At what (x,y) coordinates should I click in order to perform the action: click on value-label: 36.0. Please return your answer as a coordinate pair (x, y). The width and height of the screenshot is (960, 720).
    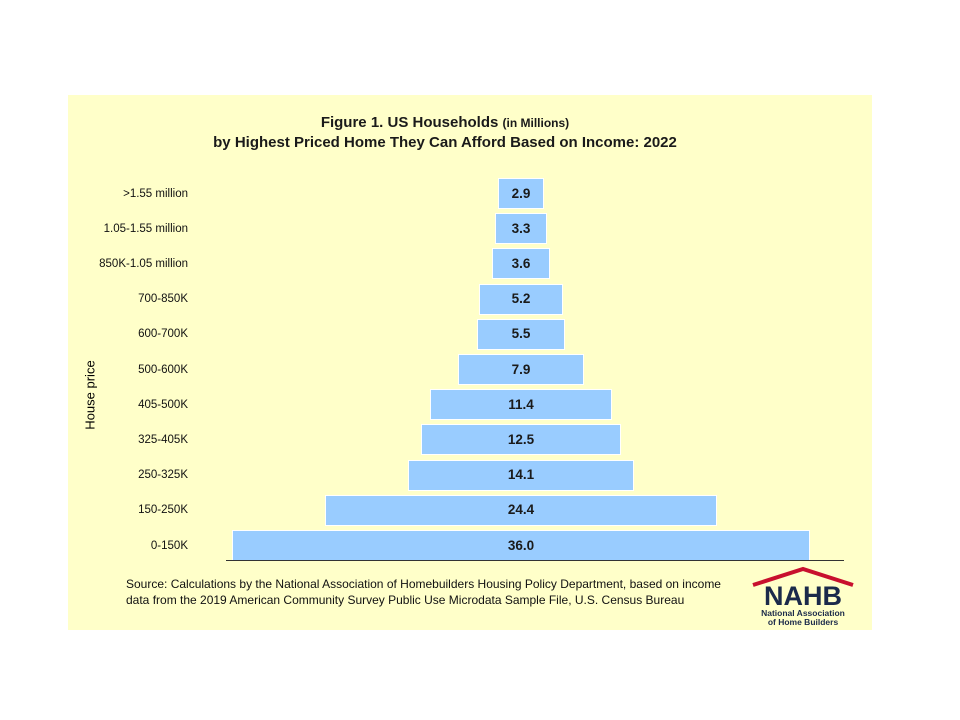
    Looking at the image, I should click on (521, 545).